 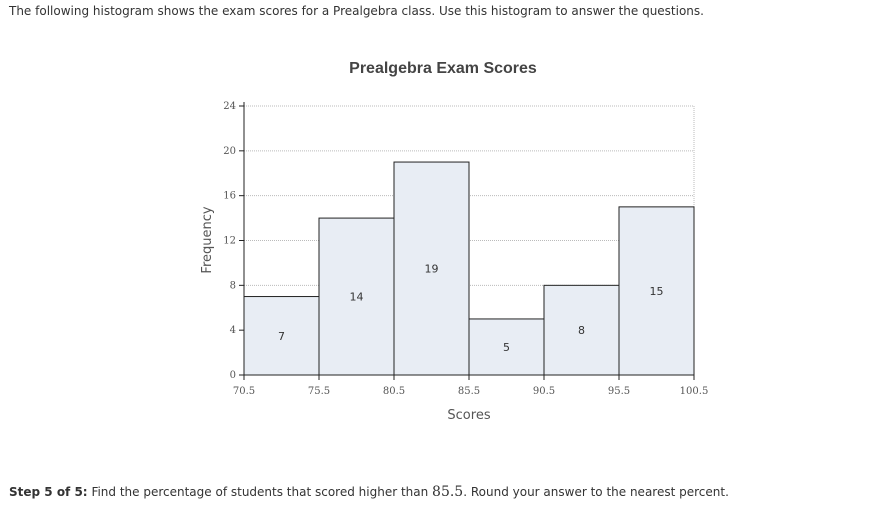 I want to click on step-value: 85.5, so click(x=448, y=492).